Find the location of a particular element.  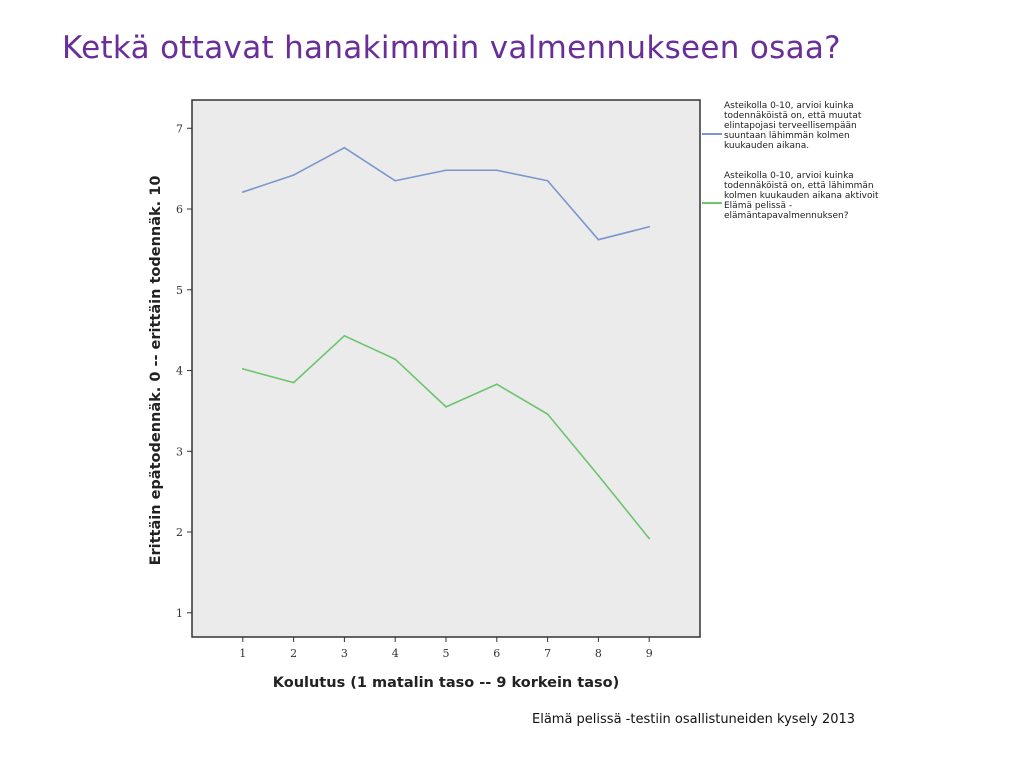

x-tick-label: 7 is located at coordinates (547, 653).